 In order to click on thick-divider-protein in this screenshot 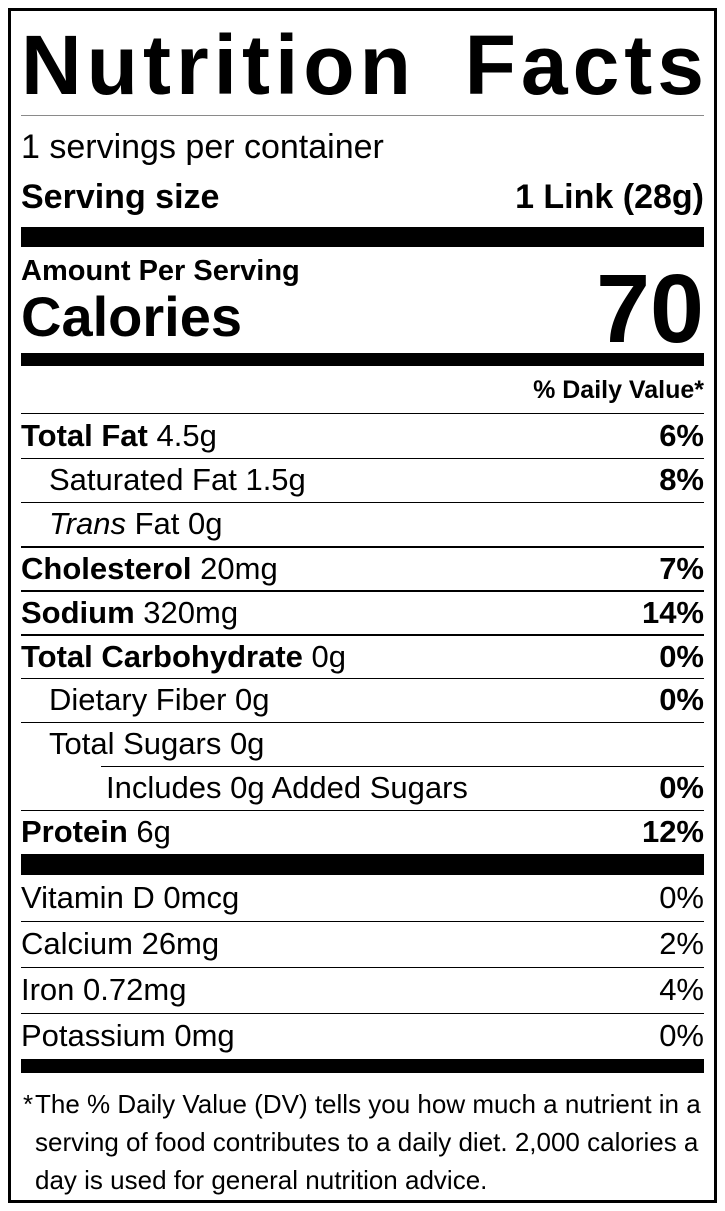, I will do `click(362, 864)`.